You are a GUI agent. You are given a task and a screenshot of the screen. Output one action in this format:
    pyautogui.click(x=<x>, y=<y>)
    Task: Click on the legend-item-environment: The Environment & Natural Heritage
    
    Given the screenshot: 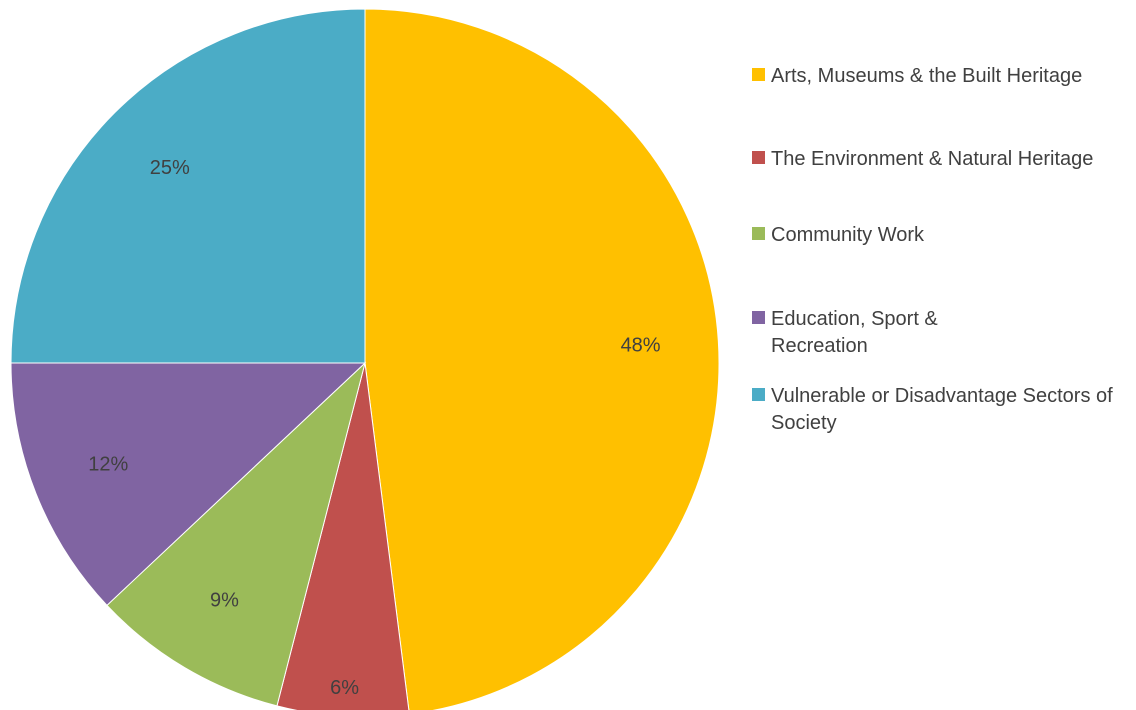 What is the action you would take?
    pyautogui.click(x=926, y=159)
    